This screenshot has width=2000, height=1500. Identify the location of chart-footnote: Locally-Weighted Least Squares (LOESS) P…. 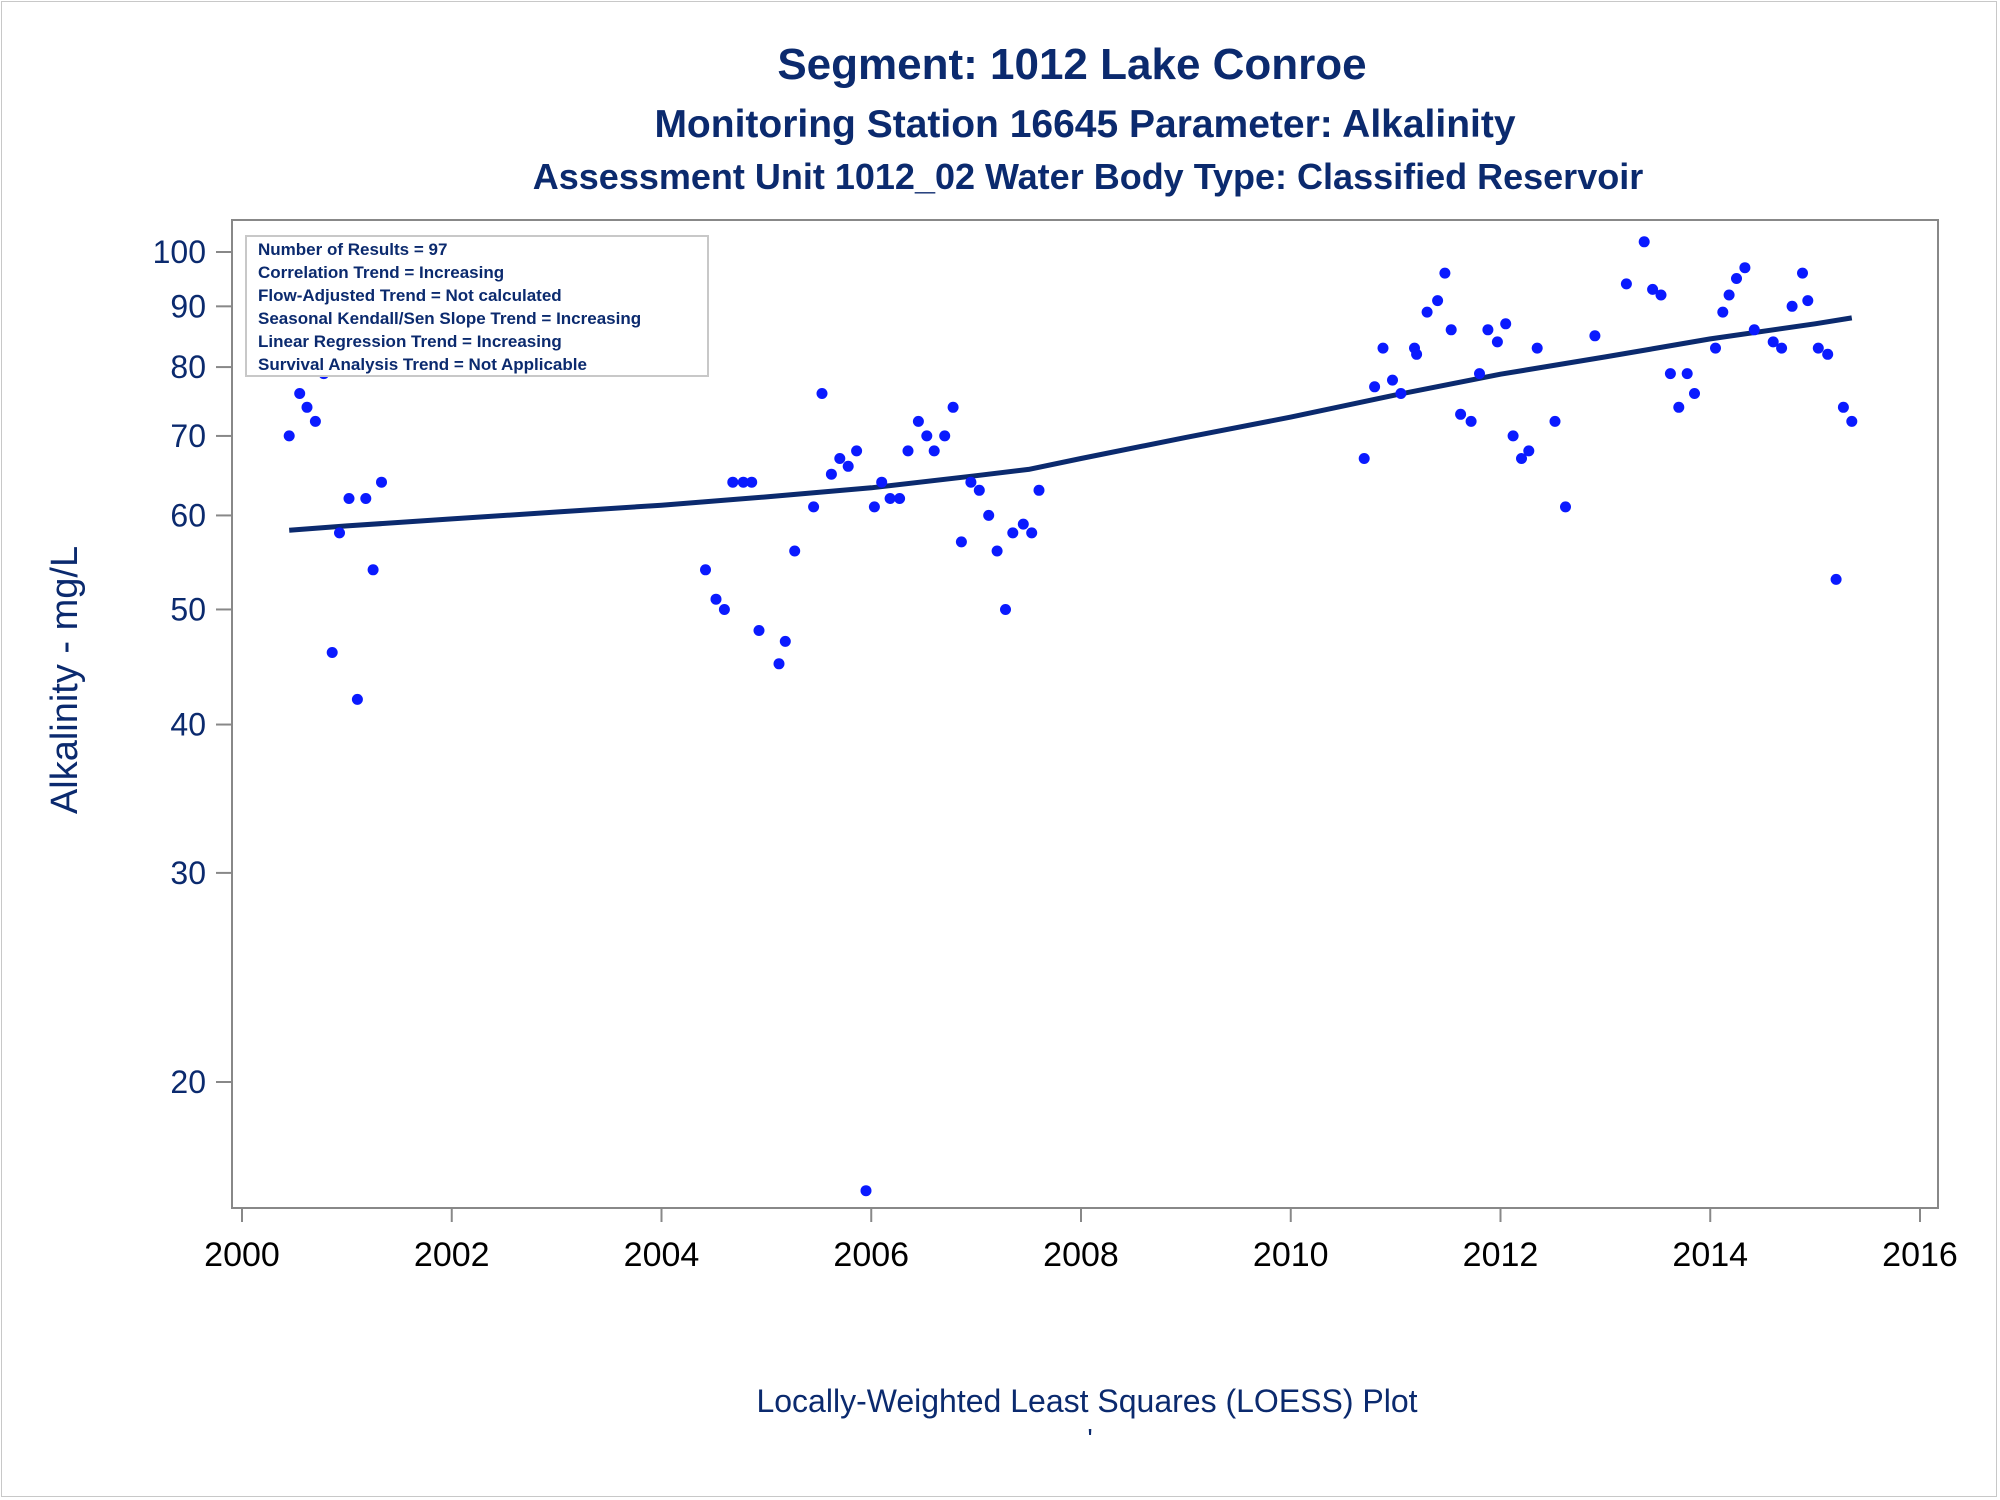
(1086, 1401).